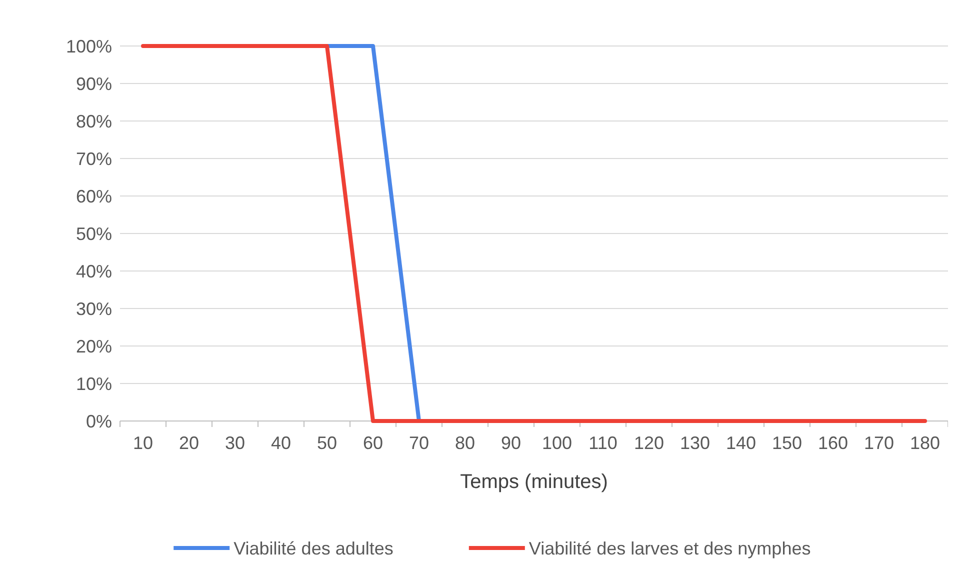 The image size is (956, 578). I want to click on x-tick-label: 130, so click(695, 443).